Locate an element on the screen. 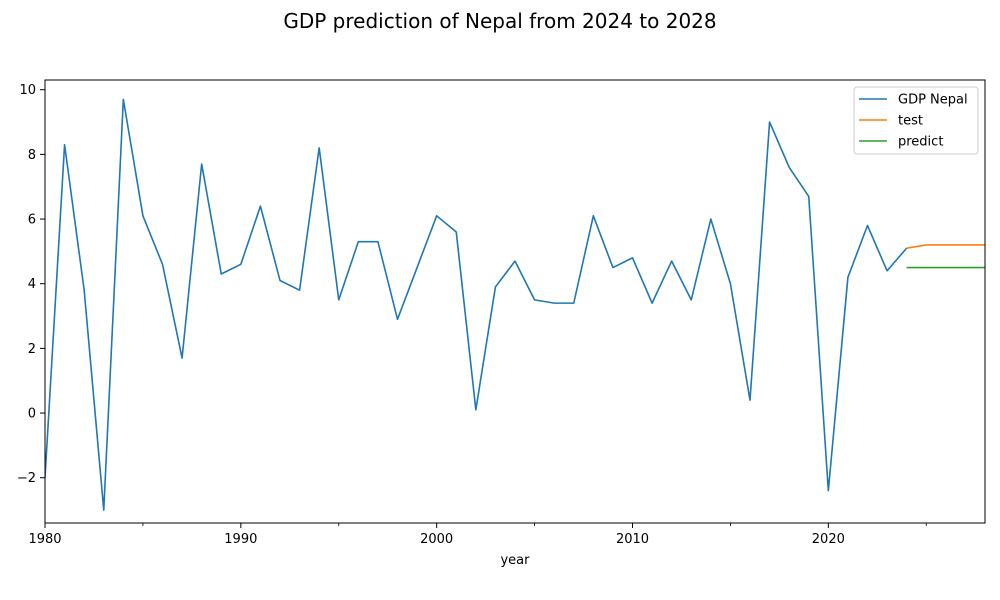  y-tick-label: 8 is located at coordinates (32, 155).